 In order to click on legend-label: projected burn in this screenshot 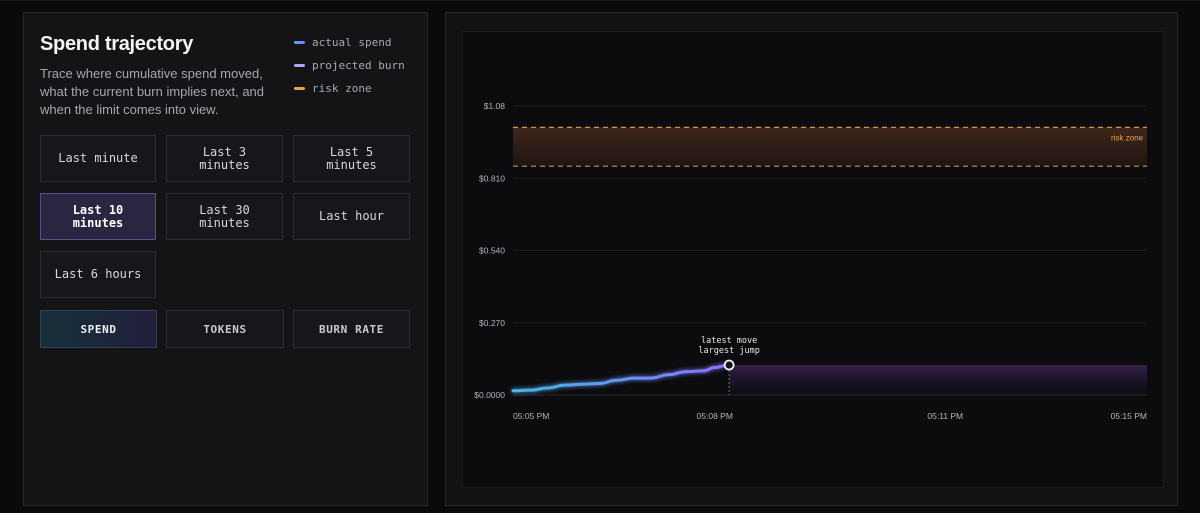, I will do `click(358, 65)`.